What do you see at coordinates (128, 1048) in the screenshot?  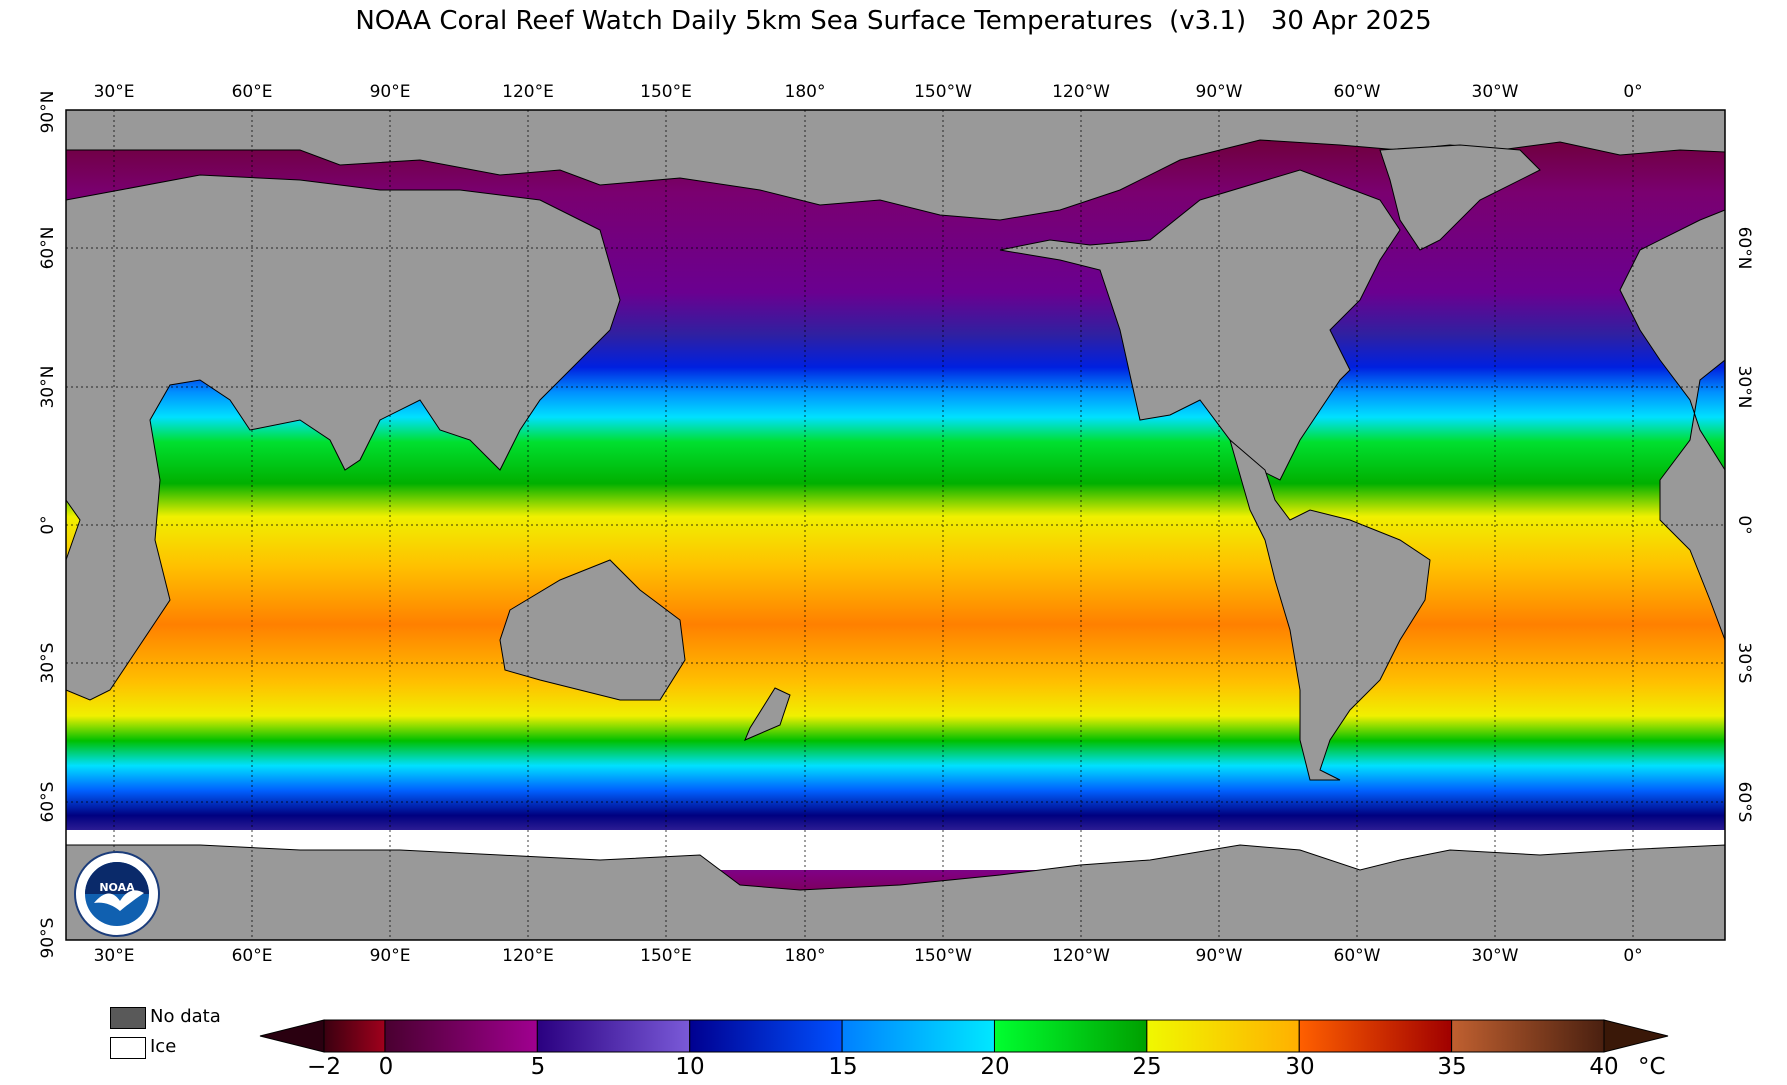 I see `ice-swatch` at bounding box center [128, 1048].